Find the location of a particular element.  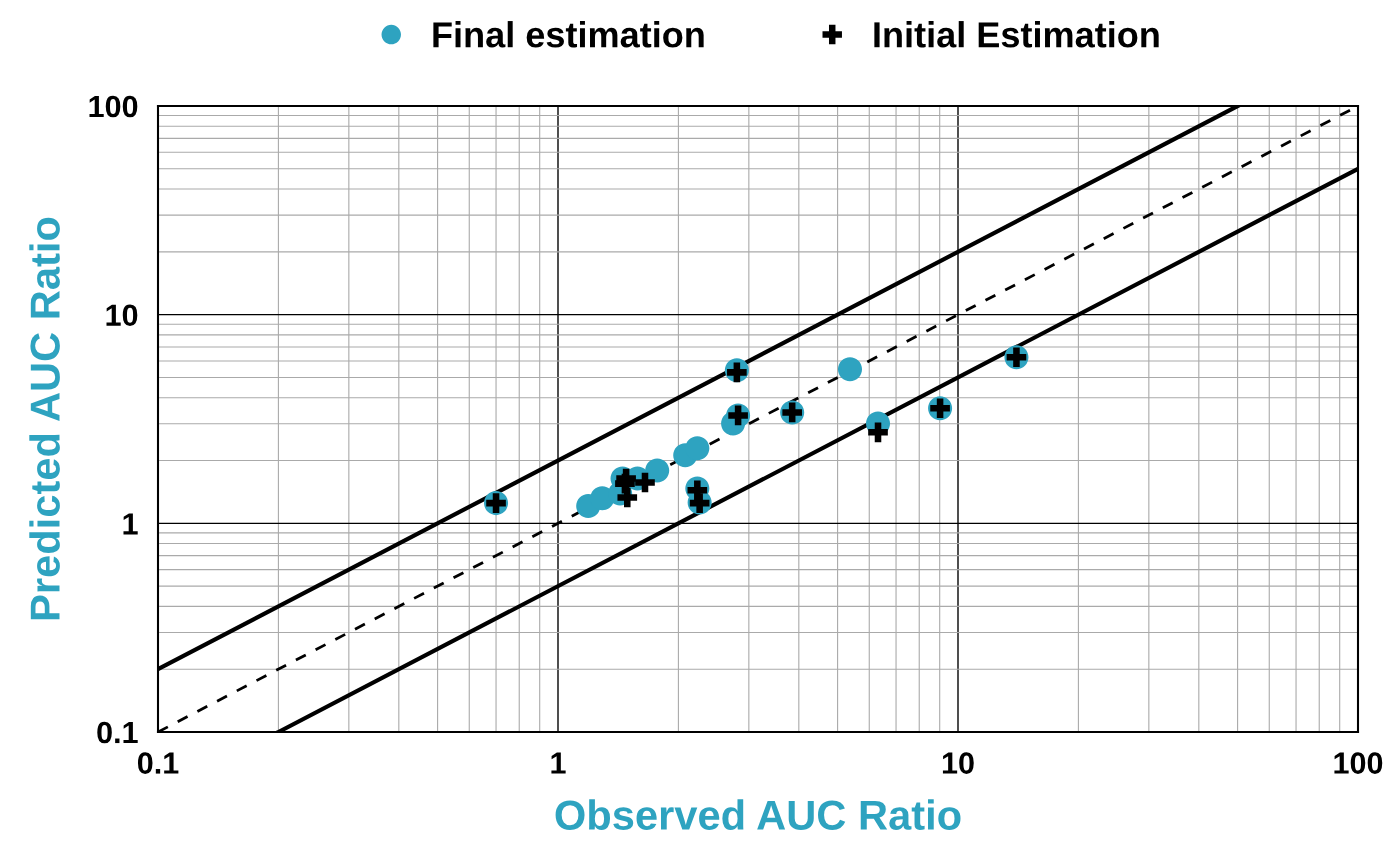

y-tick-label: 10 is located at coordinates (122, 315).